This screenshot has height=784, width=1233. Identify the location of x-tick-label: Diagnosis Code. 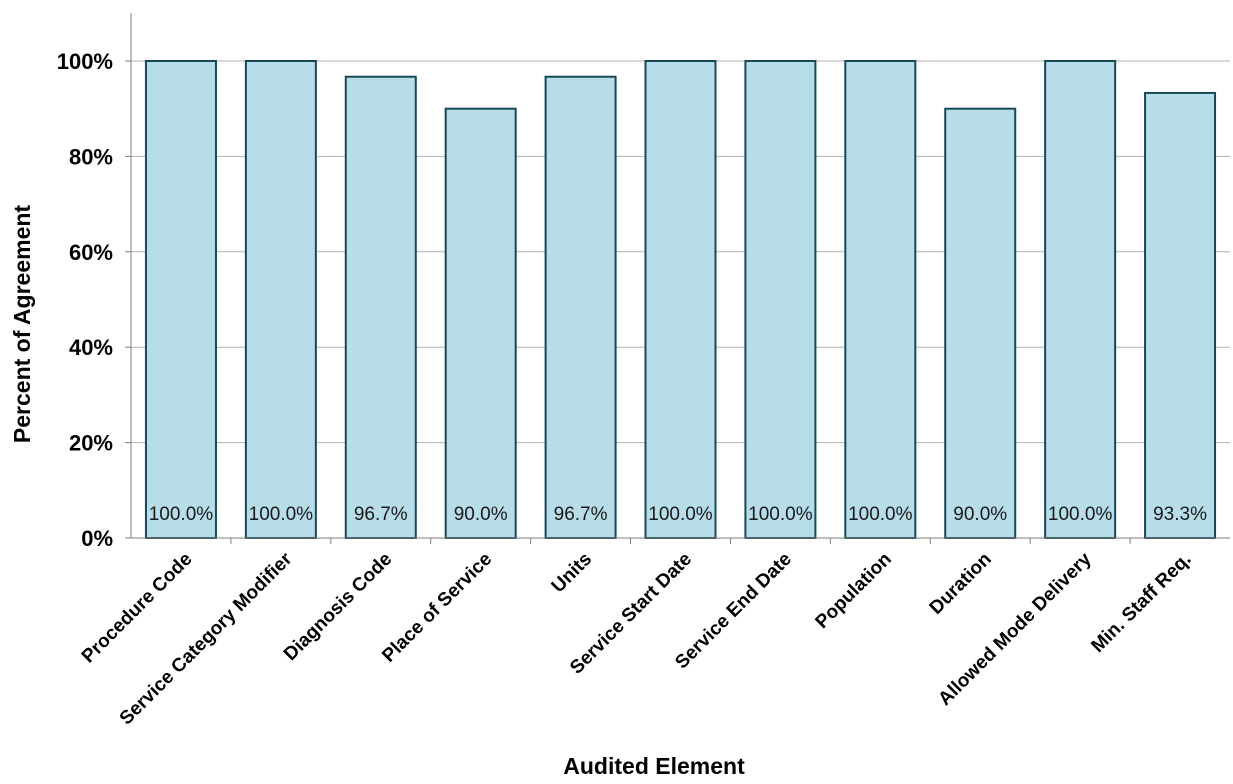
(338, 607).